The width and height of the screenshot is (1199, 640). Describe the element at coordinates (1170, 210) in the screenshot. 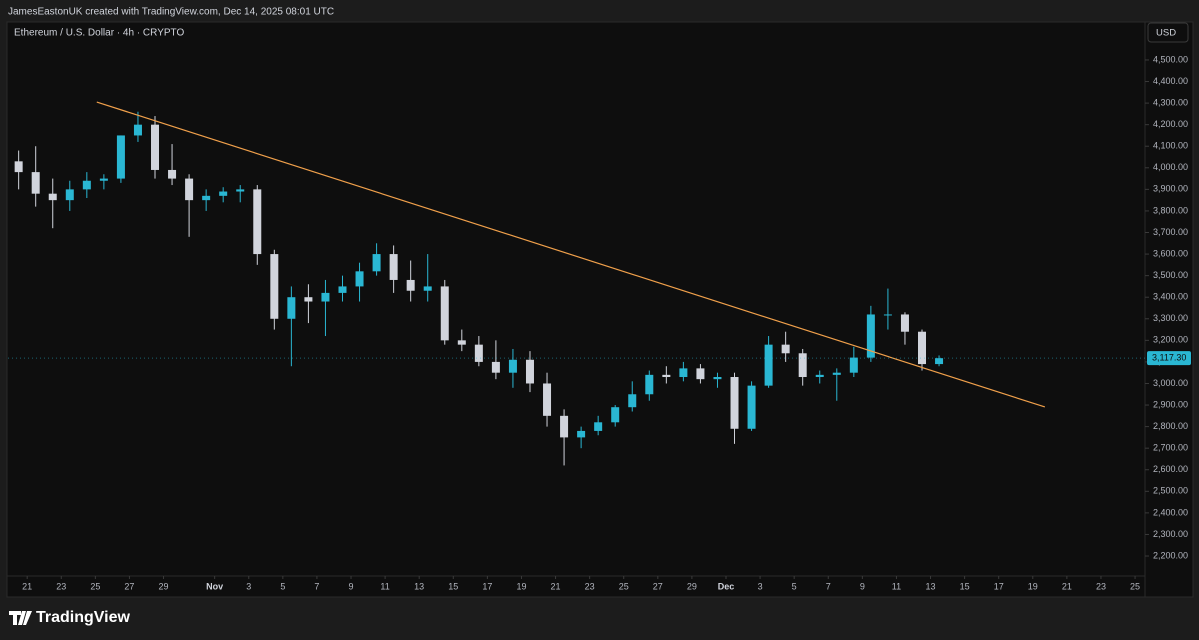

I see `y-tick-label: 3,800.00` at that location.